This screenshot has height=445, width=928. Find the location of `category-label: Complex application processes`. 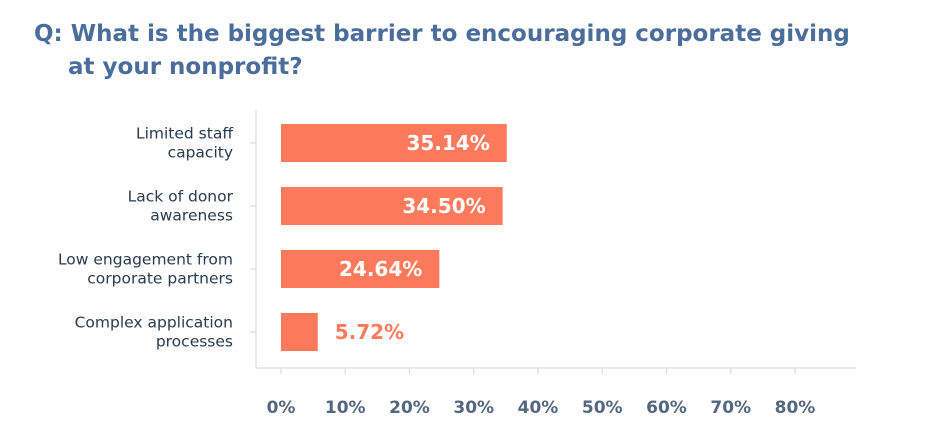

category-label: Complex application processes is located at coordinates (154, 332).